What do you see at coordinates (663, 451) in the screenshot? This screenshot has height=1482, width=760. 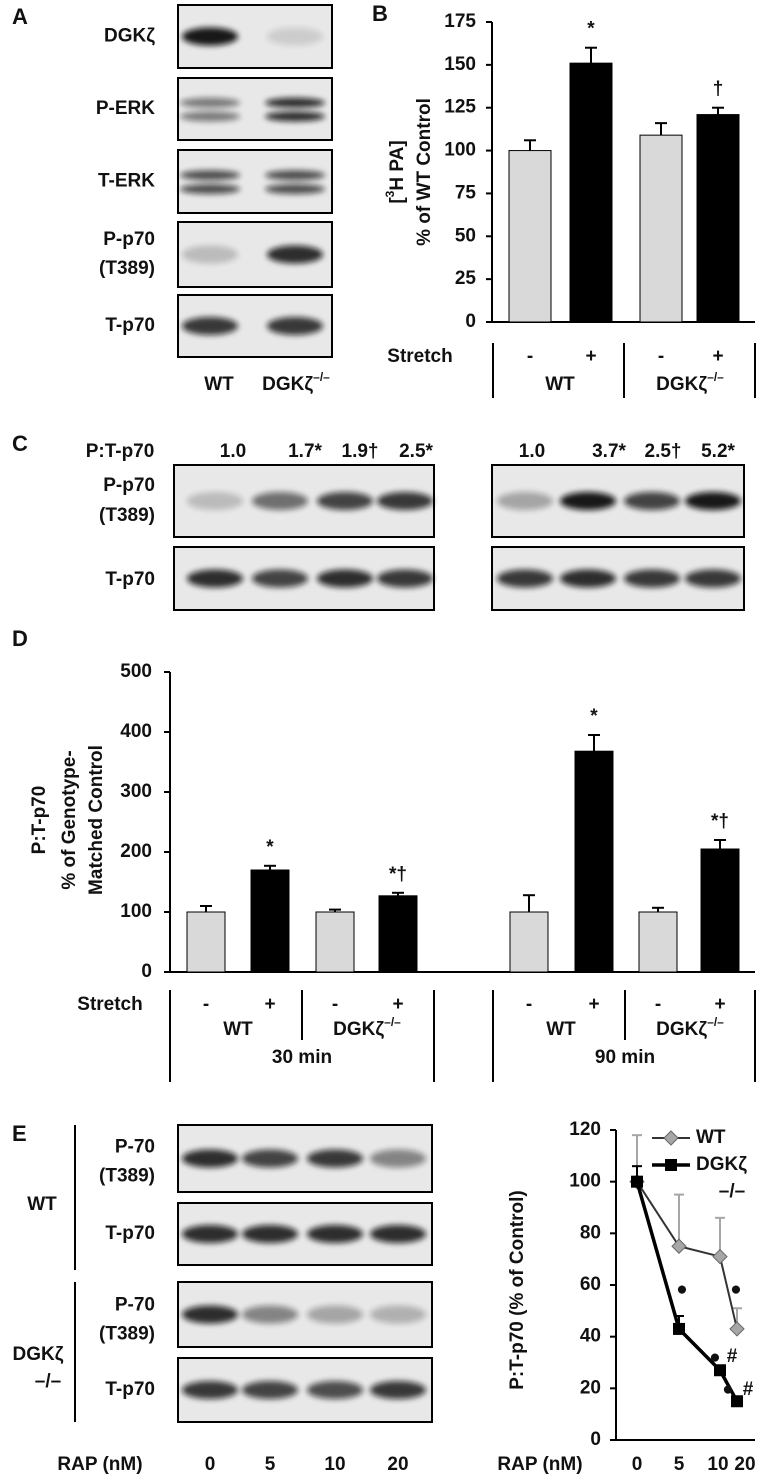 I see `ratio-label: 2.5†` at bounding box center [663, 451].